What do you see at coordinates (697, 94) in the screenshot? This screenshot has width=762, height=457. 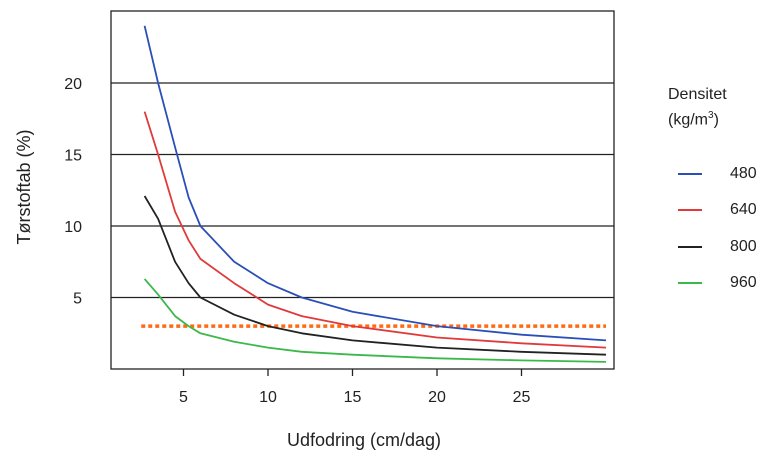 I see `legend-title-line1: Densitet` at bounding box center [697, 94].